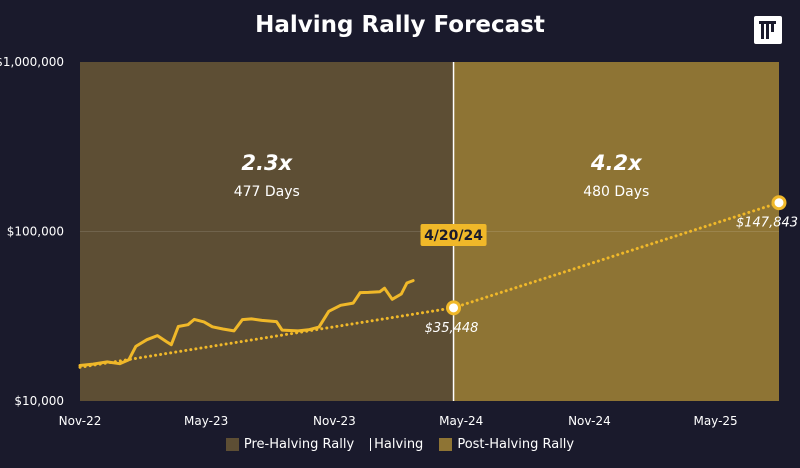 Image resolution: width=800 pixels, height=468 pixels. Describe the element at coordinates (616, 163) in the screenshot. I see `region-multiplier: 4.2x` at that location.